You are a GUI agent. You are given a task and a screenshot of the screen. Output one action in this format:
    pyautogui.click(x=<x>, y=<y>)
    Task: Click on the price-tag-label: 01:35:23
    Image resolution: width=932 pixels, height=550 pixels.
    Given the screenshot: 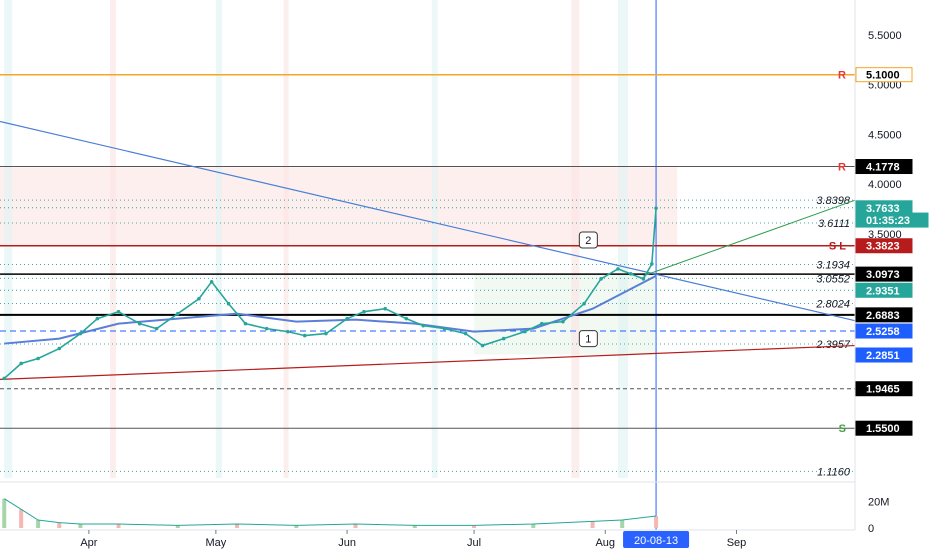 What is the action you would take?
    pyautogui.click(x=888, y=221)
    